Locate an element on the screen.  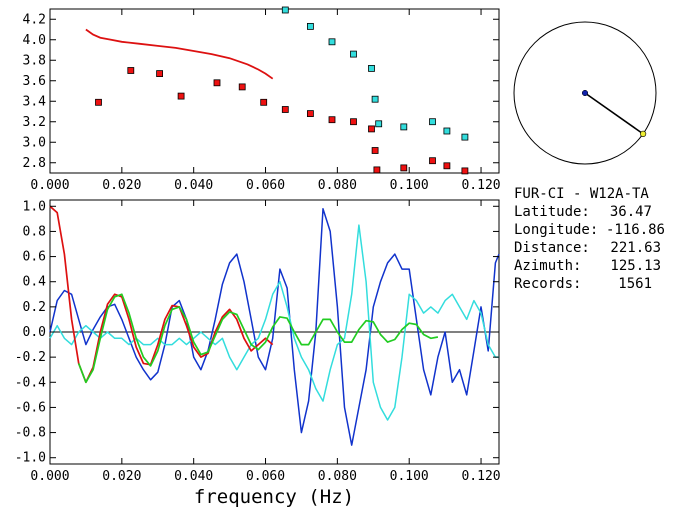
y-tick-label: 0.8 is located at coordinates (34, 231).